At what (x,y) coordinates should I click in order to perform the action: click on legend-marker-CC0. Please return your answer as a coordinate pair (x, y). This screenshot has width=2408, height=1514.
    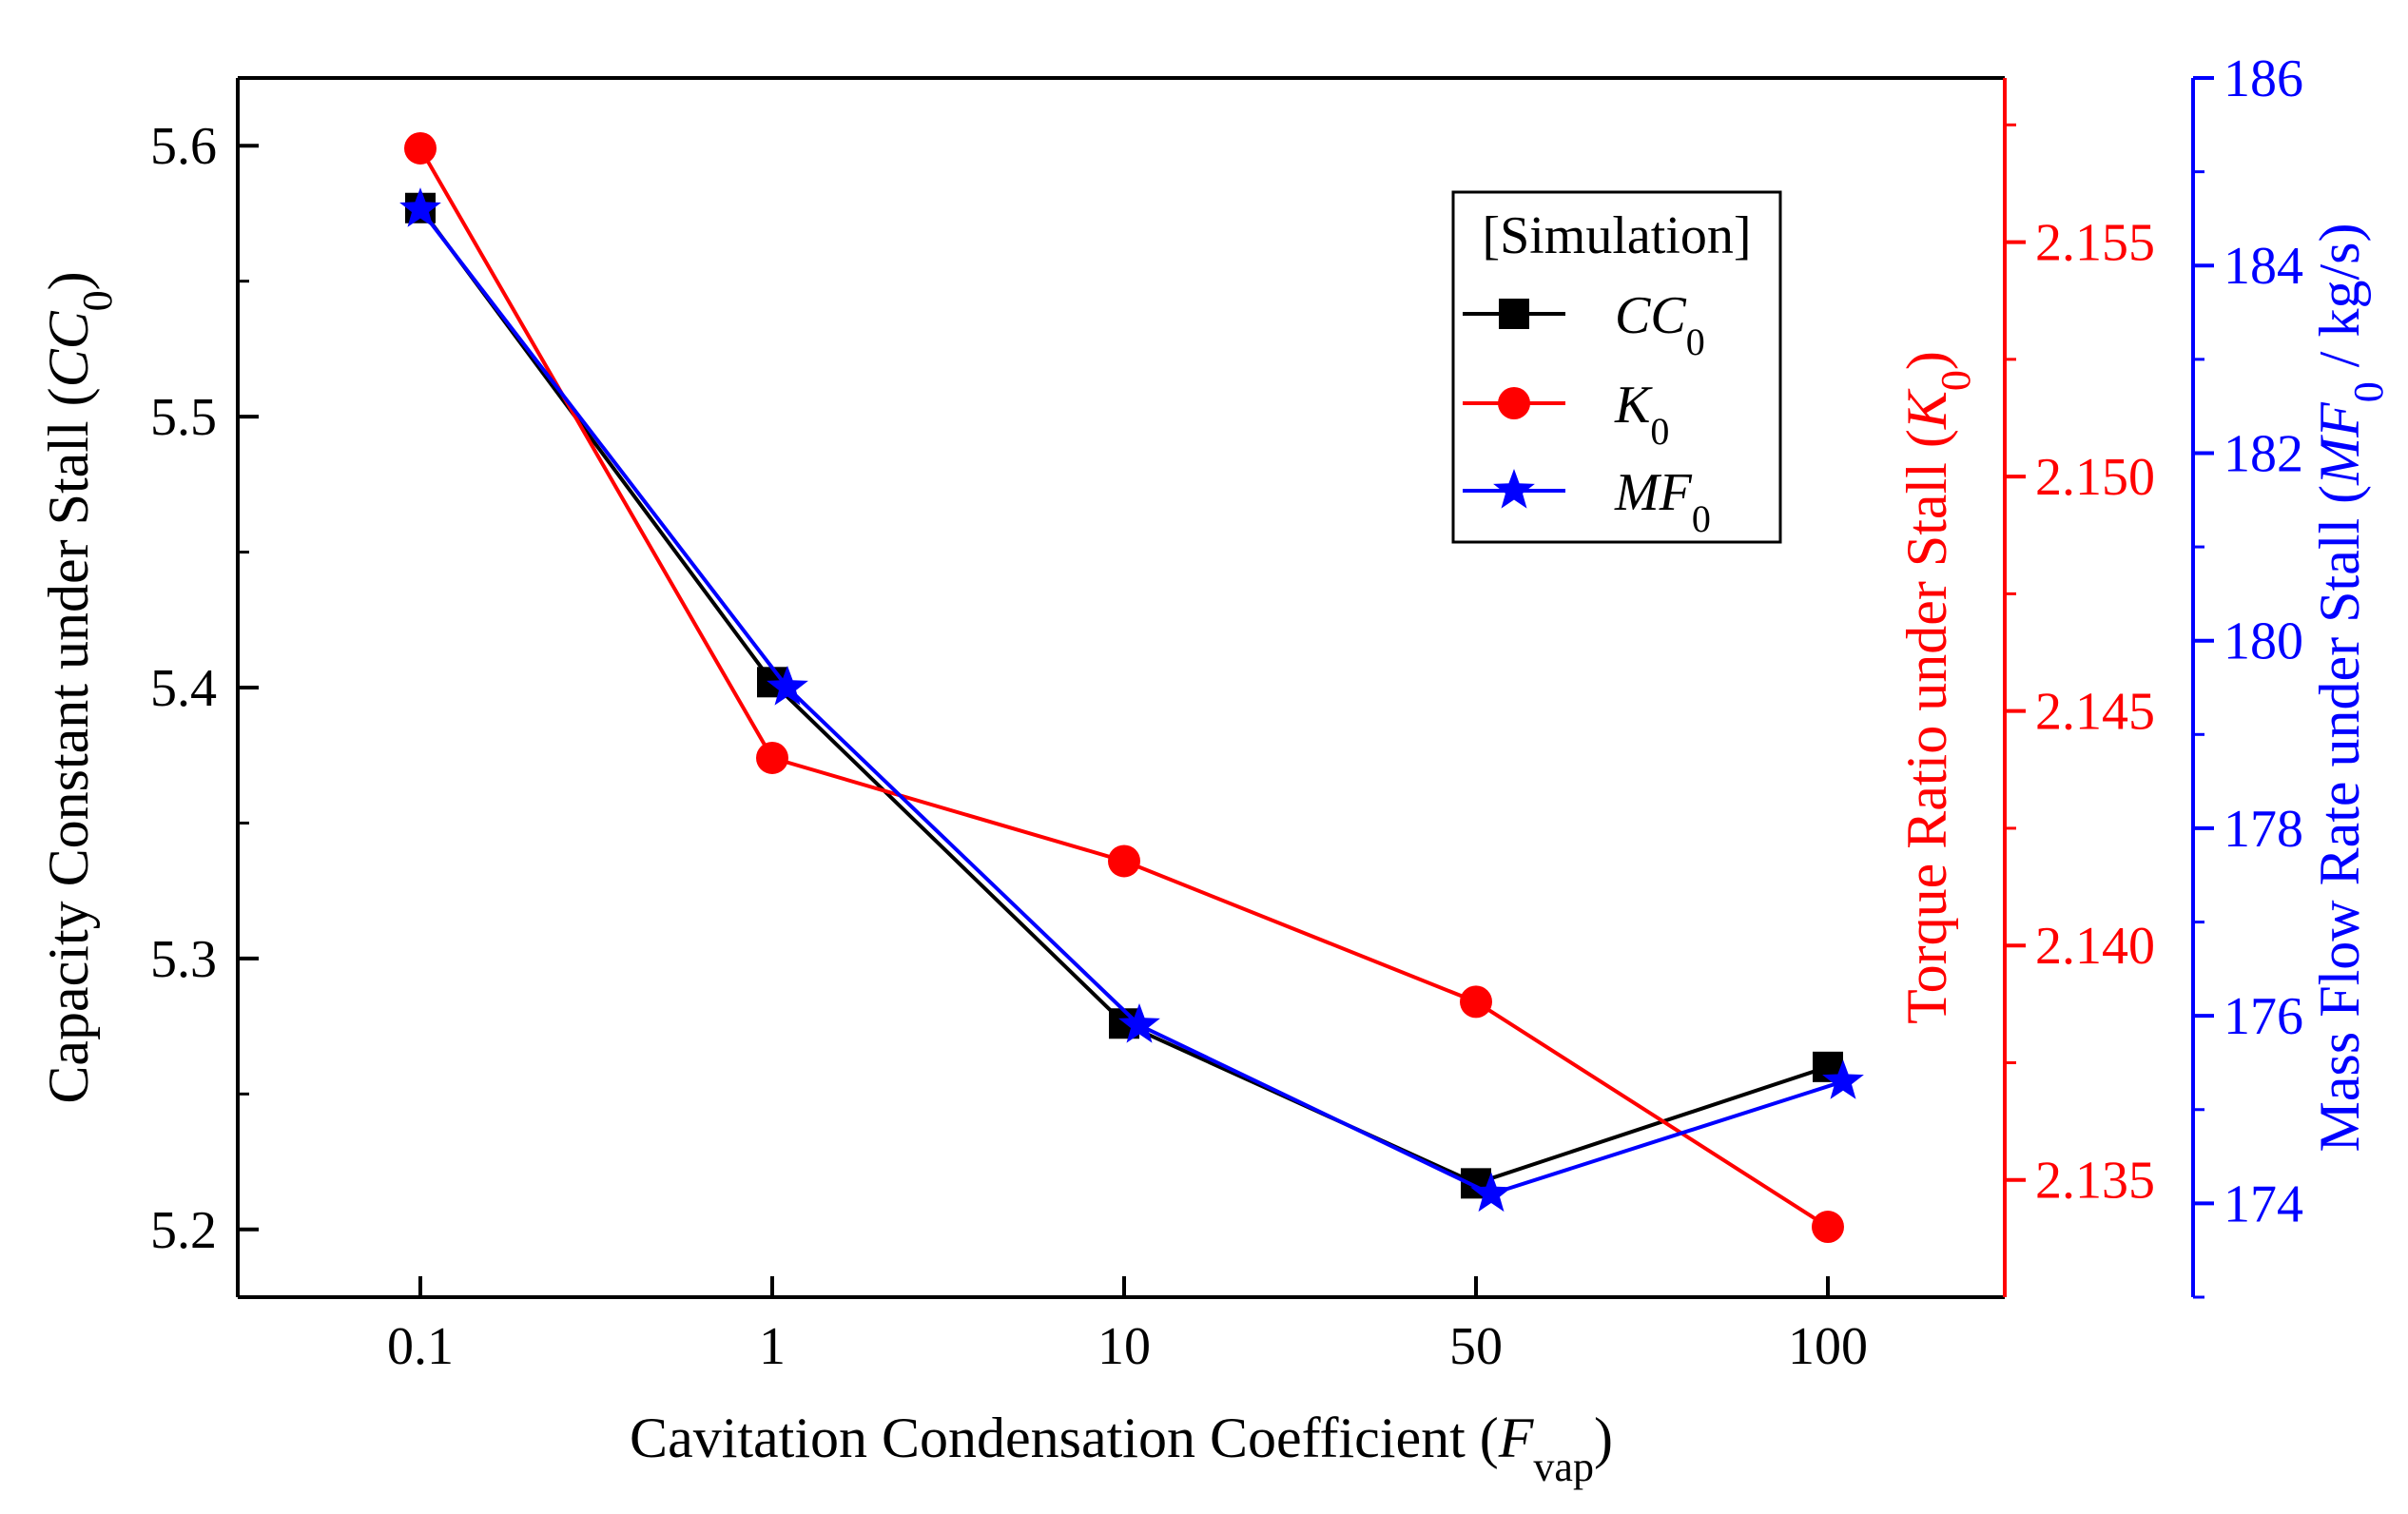
    Looking at the image, I should click on (1514, 314).